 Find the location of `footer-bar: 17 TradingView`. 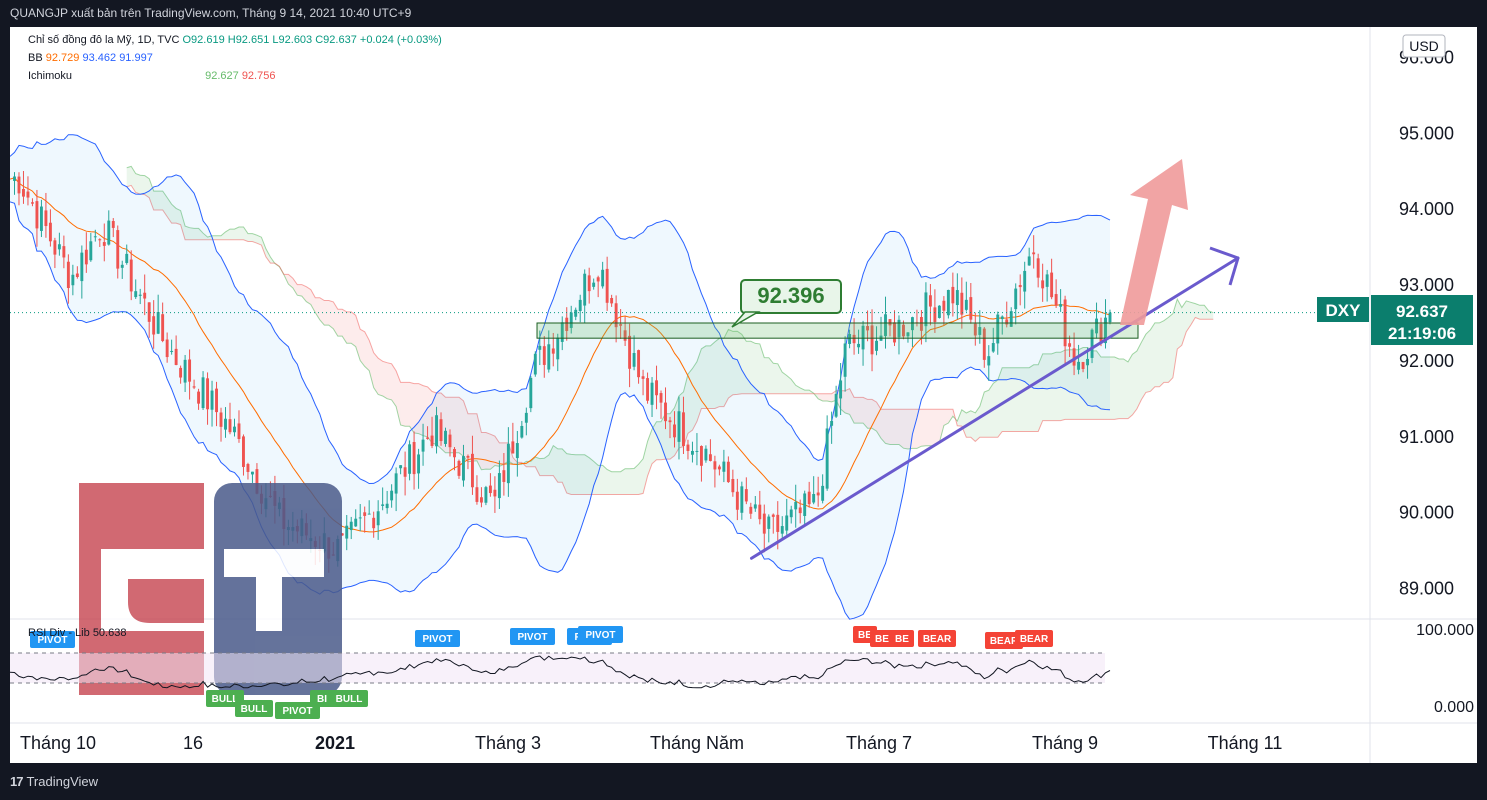

footer-bar: 17 TradingView is located at coordinates (743, 781).